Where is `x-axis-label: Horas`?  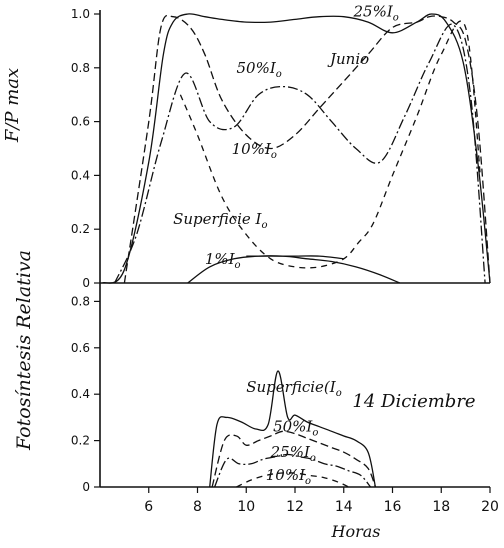
x-axis-label: Horas is located at coordinates (356, 531).